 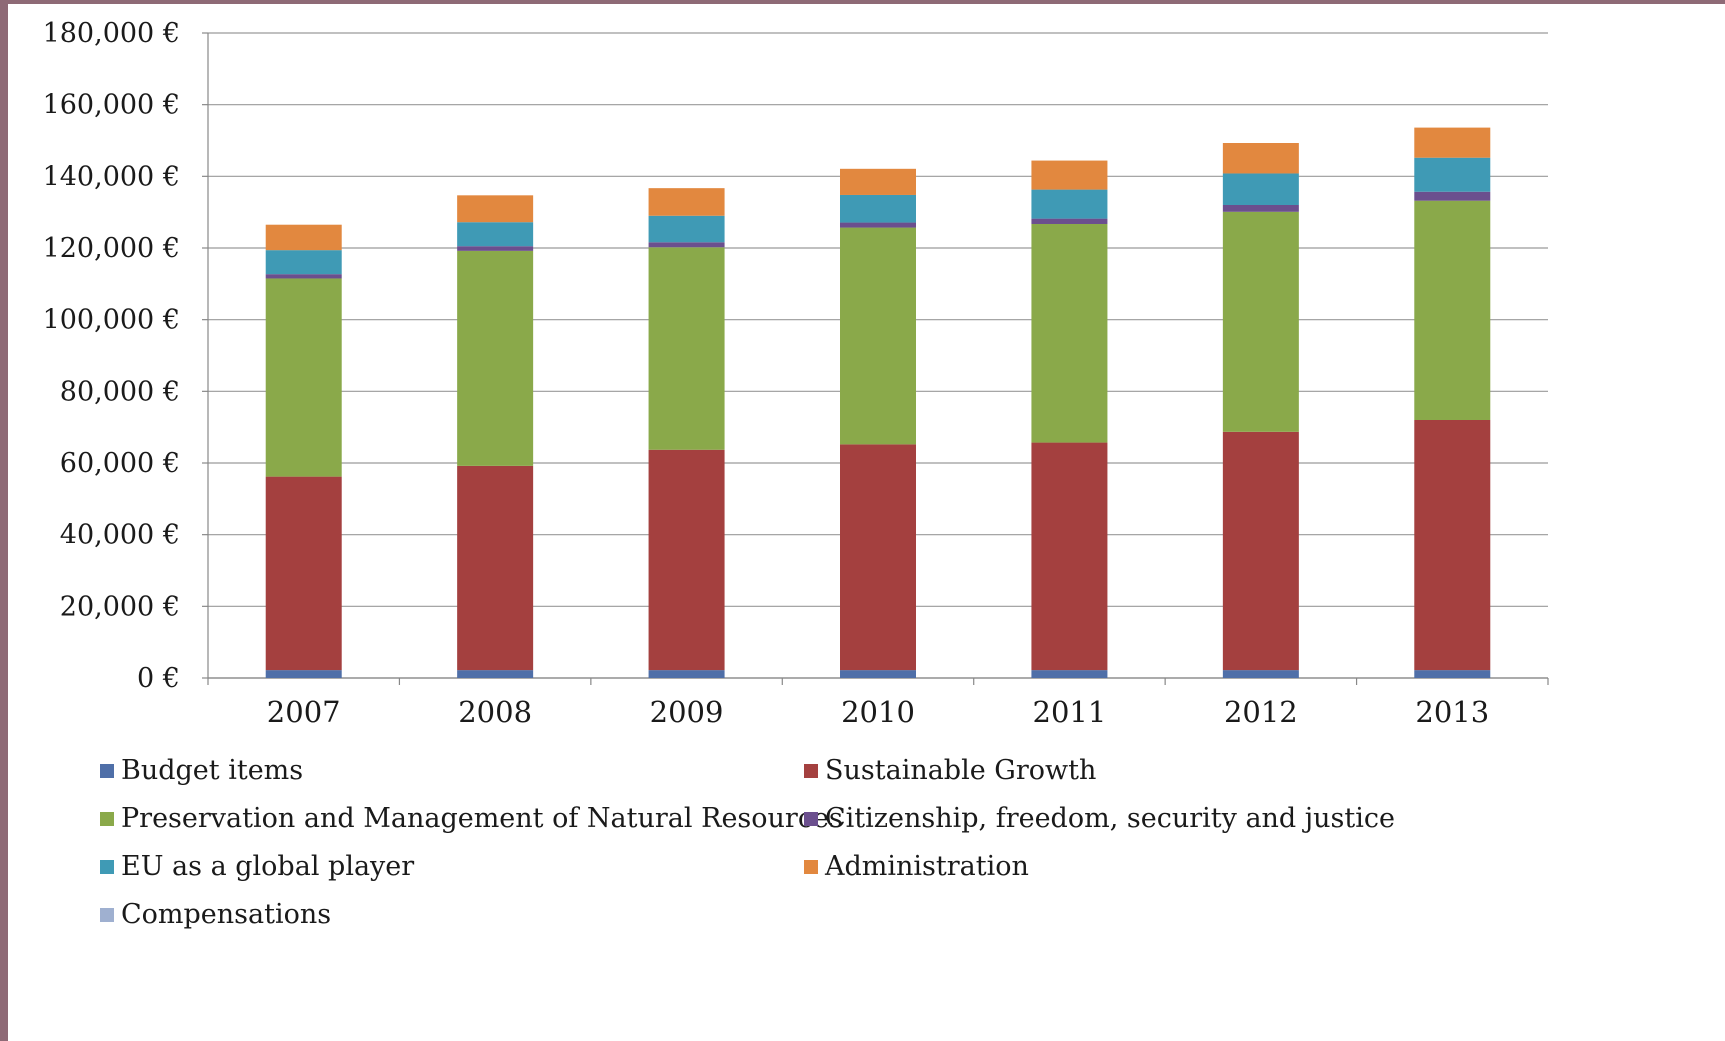 What do you see at coordinates (495, 712) in the screenshot?
I see `x-category-label: 2008` at bounding box center [495, 712].